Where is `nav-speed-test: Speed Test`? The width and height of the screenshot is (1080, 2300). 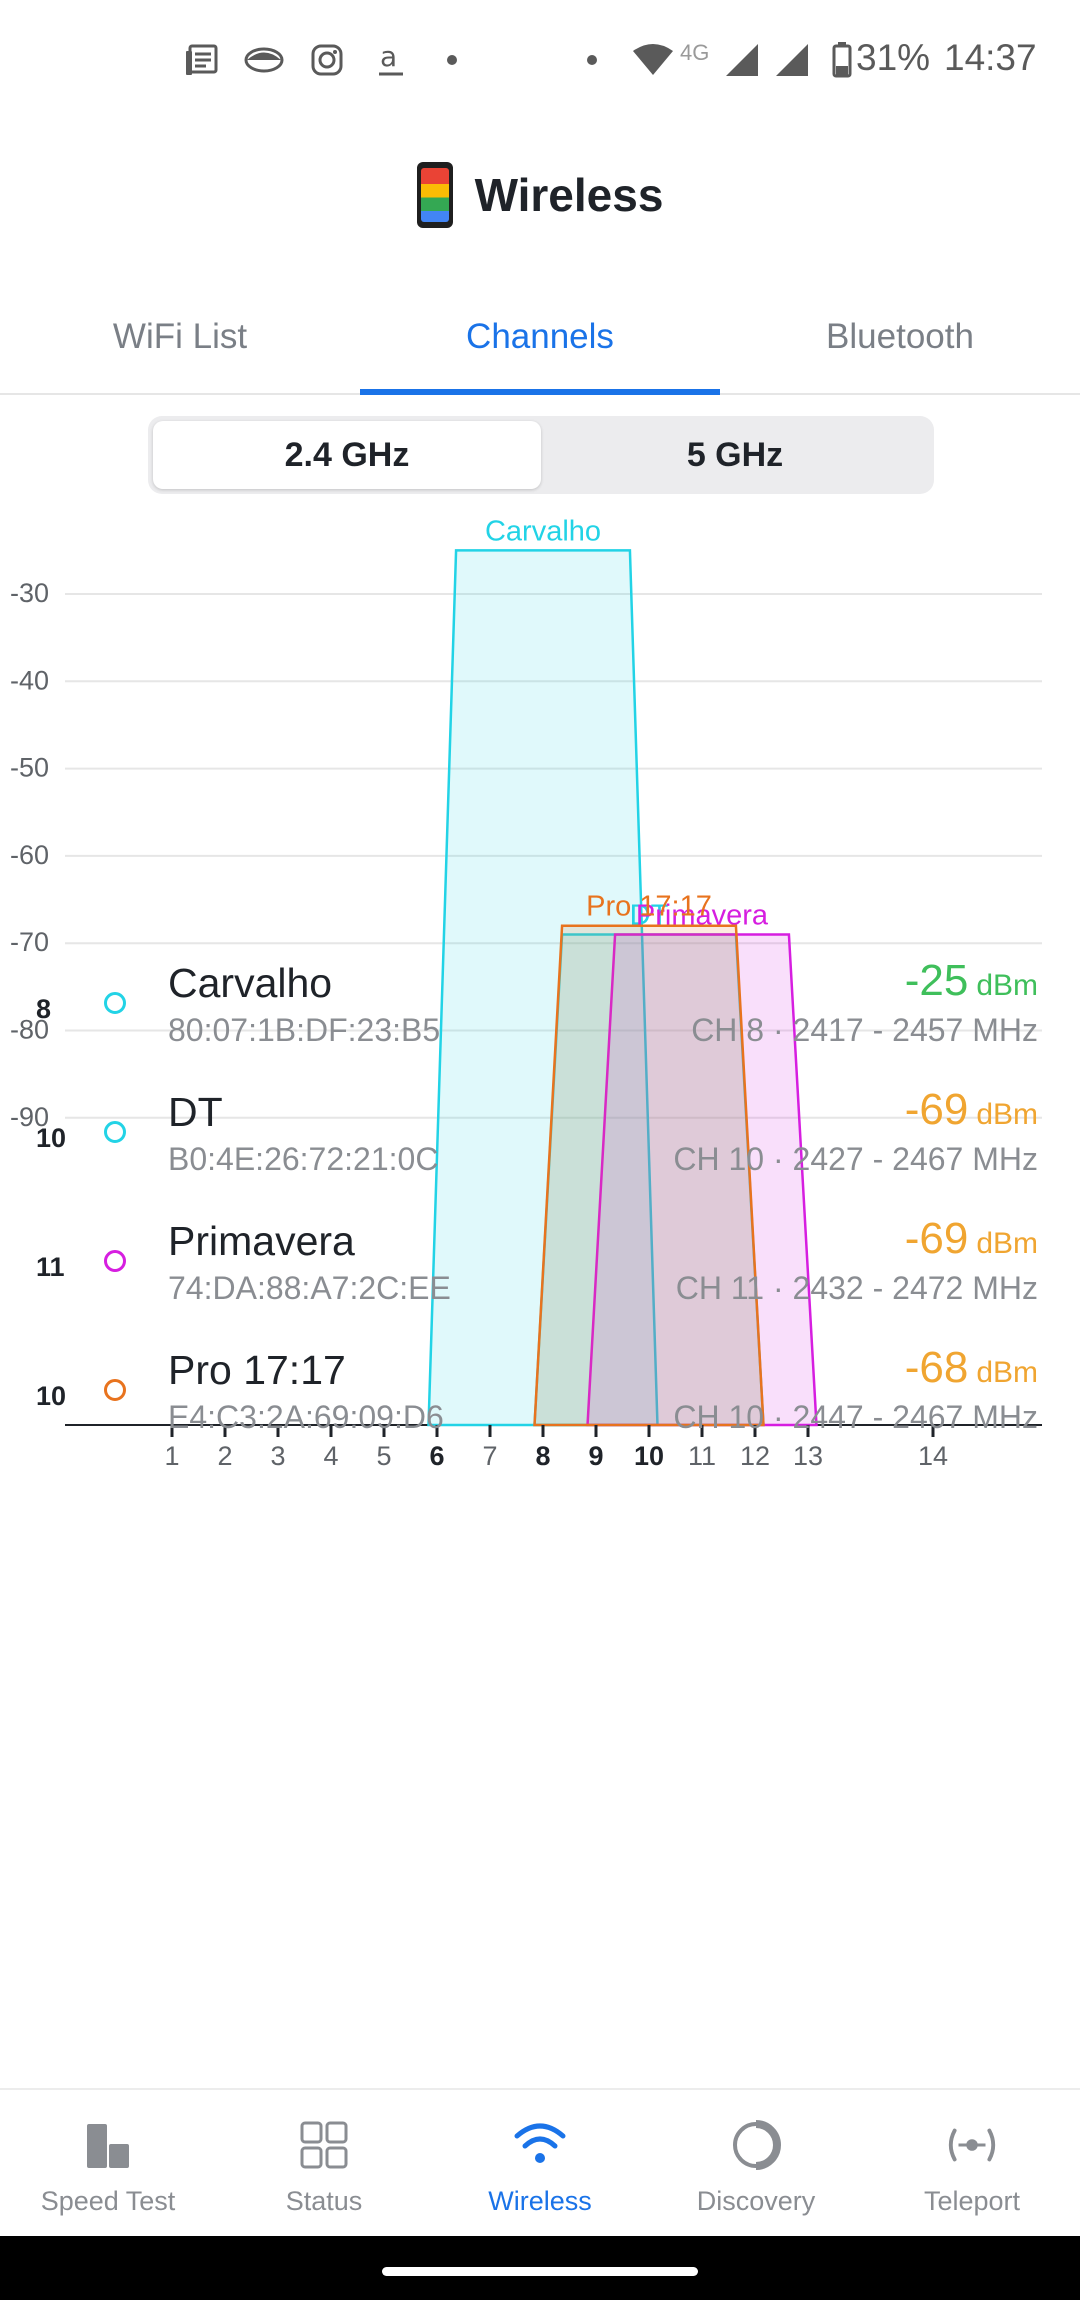
nav-speed-test: Speed Test is located at coordinates (108, 2163).